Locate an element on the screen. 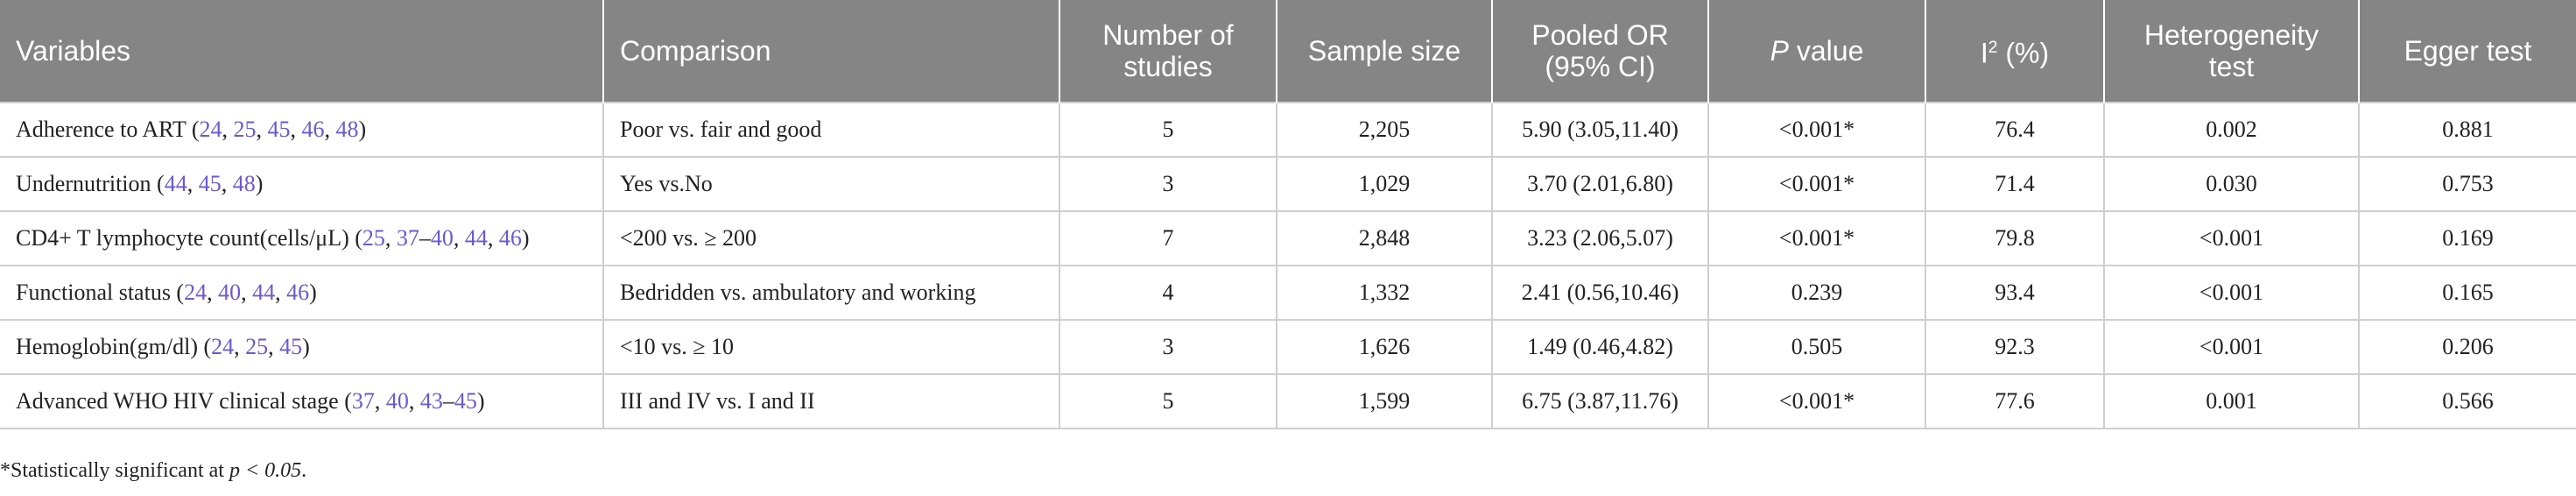  text: Comparison is located at coordinates (695, 51).